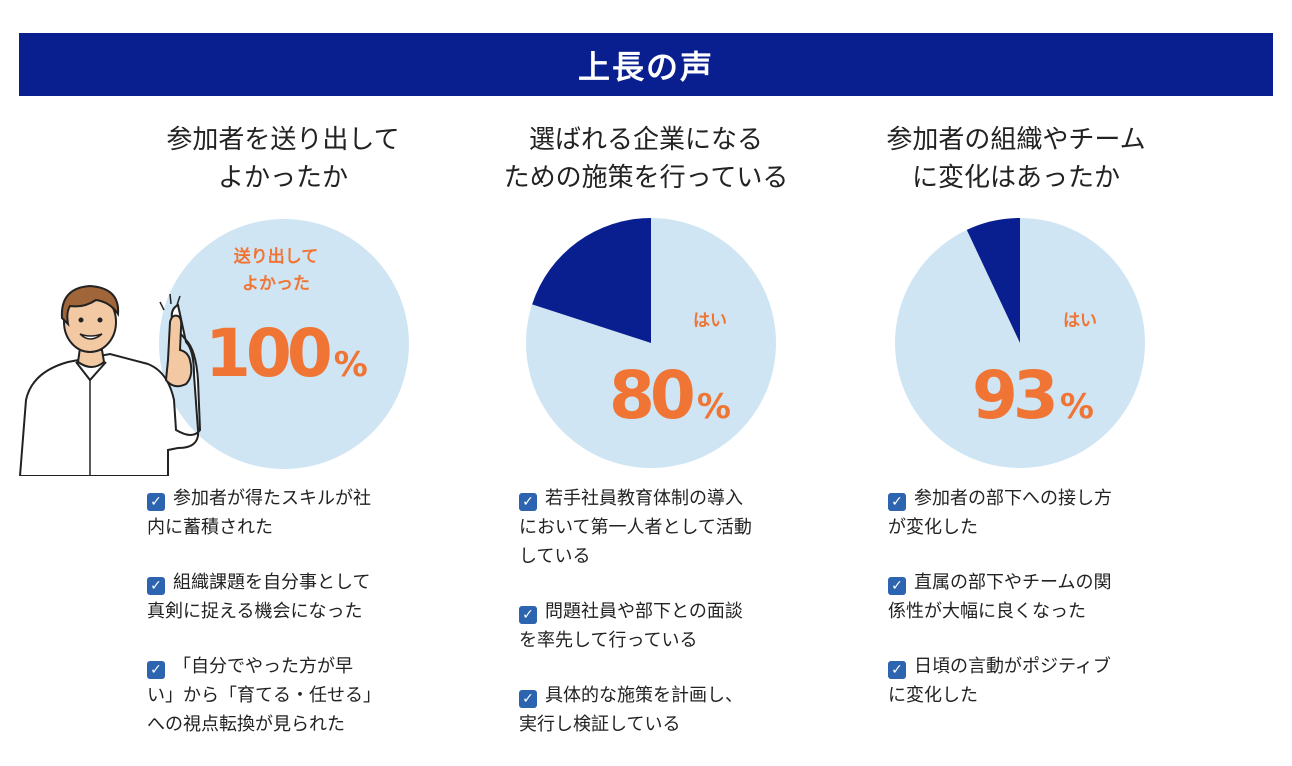 The height and width of the screenshot is (766, 1292). I want to click on checklist-item-line: している, so click(664, 556).